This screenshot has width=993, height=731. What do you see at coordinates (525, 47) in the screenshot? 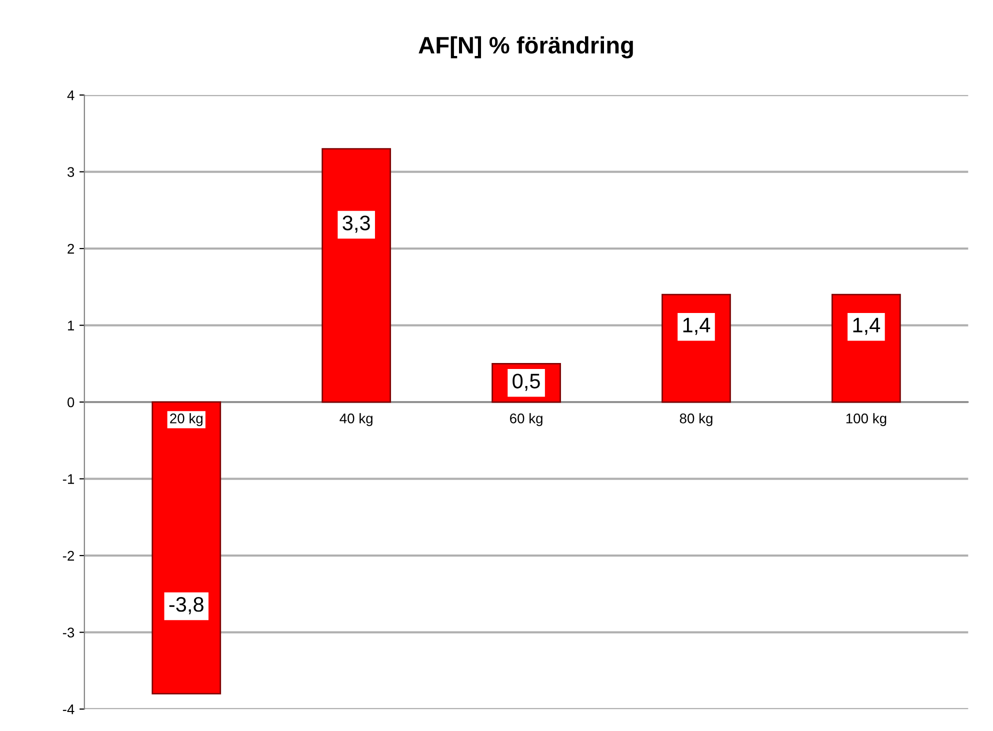
I see `chart-title: AF[N] % förändring` at bounding box center [525, 47].